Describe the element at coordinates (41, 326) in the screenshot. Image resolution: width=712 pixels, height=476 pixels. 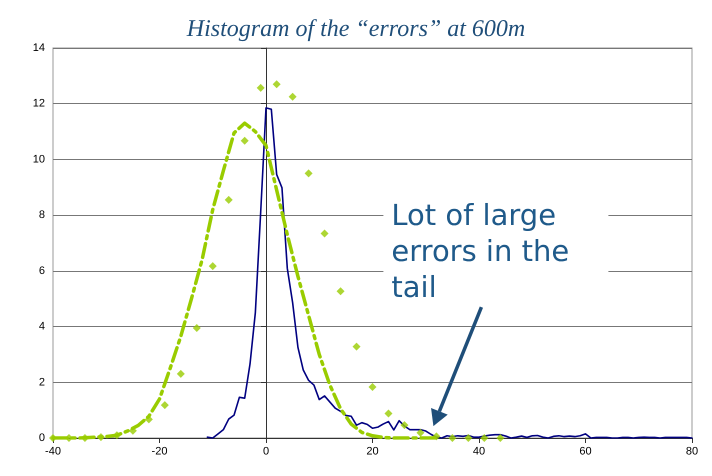
I see `y-tick-label: 4` at that location.